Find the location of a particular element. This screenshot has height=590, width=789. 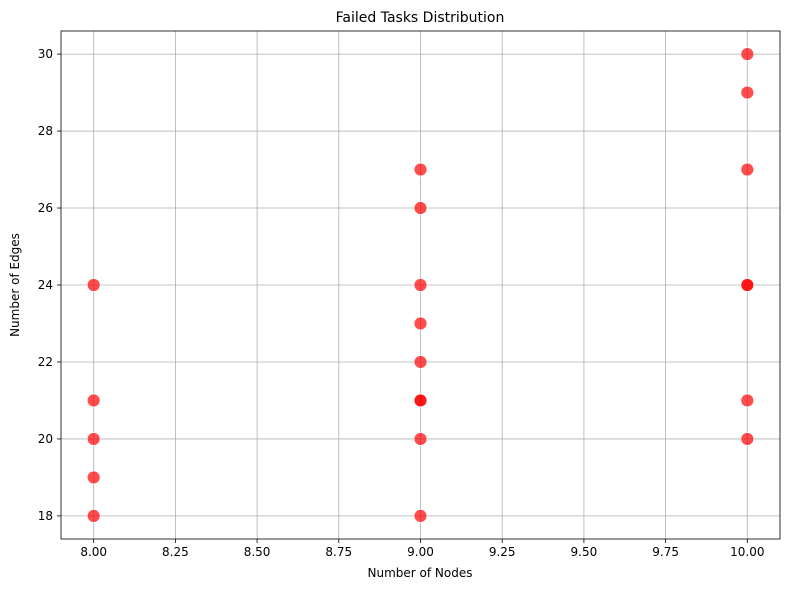

y-tick-label: 20 is located at coordinates (45, 439).